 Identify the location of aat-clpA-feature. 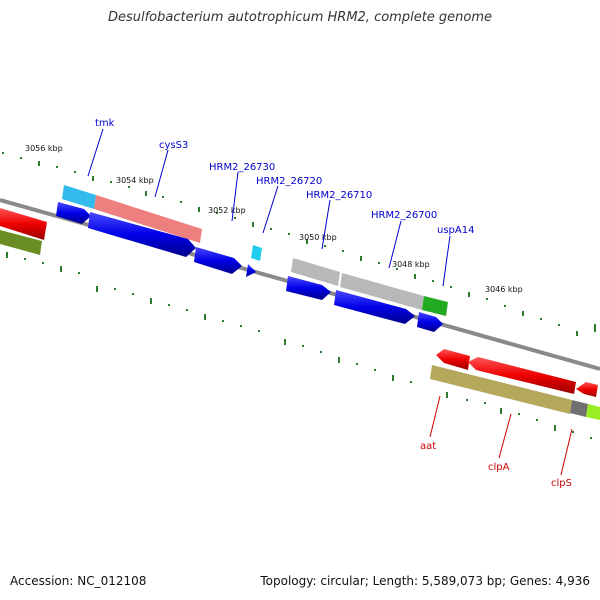
(501, 389).